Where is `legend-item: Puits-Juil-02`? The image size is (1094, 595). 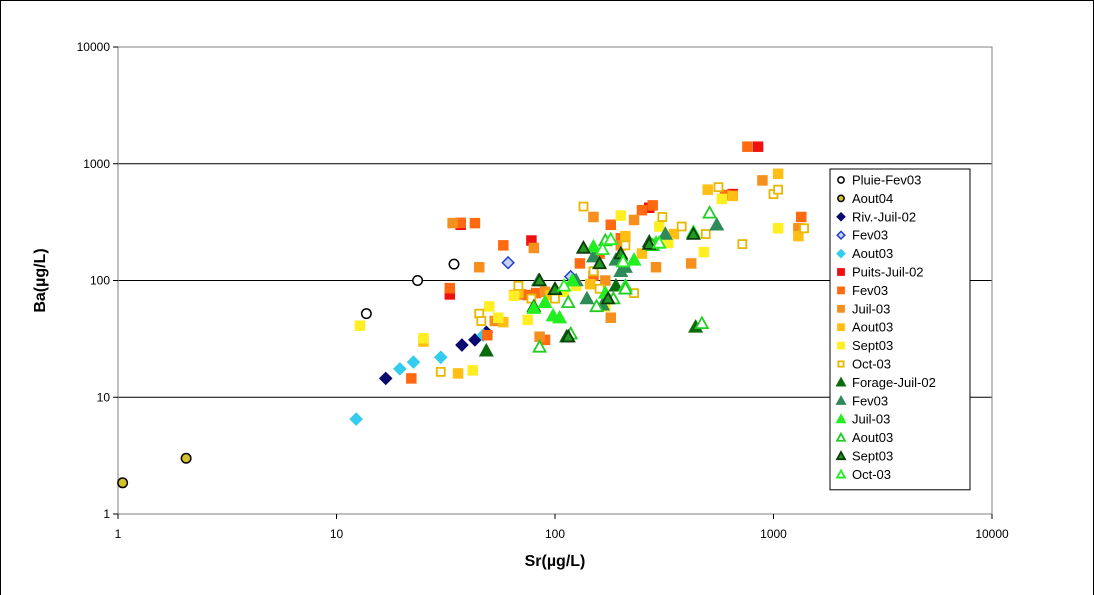
legend-item: Puits-Juil-02 is located at coordinates (880, 272).